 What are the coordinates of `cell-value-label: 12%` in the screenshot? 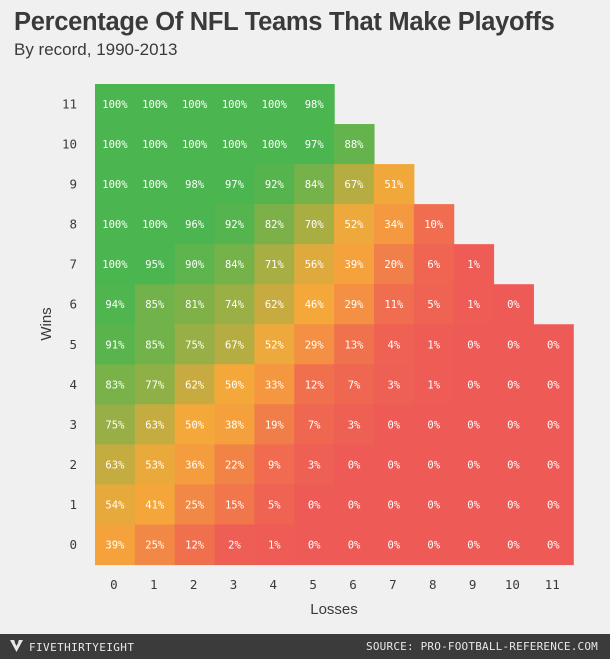 It's located at (195, 545).